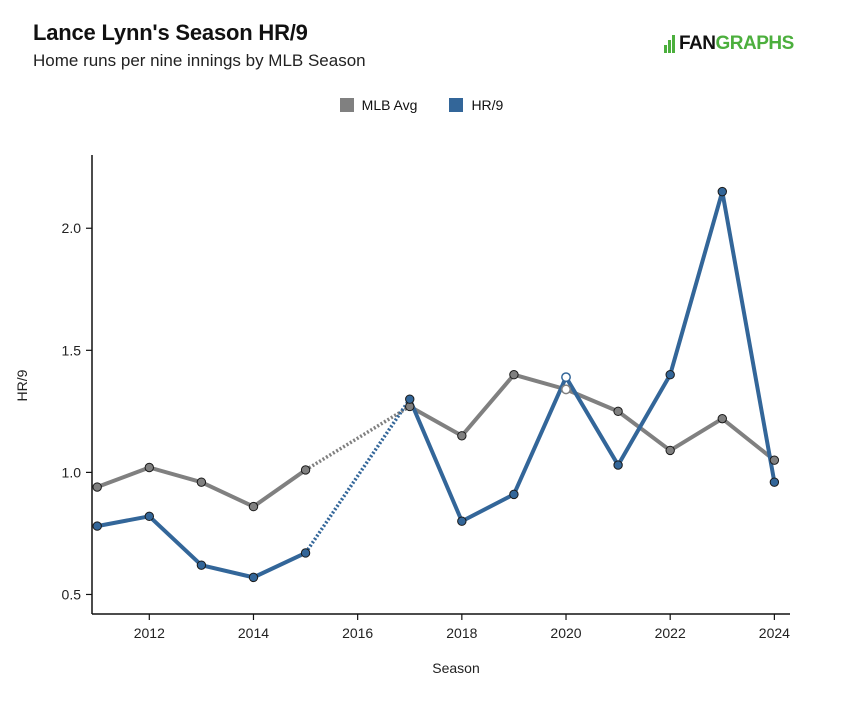 Image resolution: width=843 pixels, height=707 pixels. Describe the element at coordinates (670, 44) in the screenshot. I see `logo-bars-icon` at that location.